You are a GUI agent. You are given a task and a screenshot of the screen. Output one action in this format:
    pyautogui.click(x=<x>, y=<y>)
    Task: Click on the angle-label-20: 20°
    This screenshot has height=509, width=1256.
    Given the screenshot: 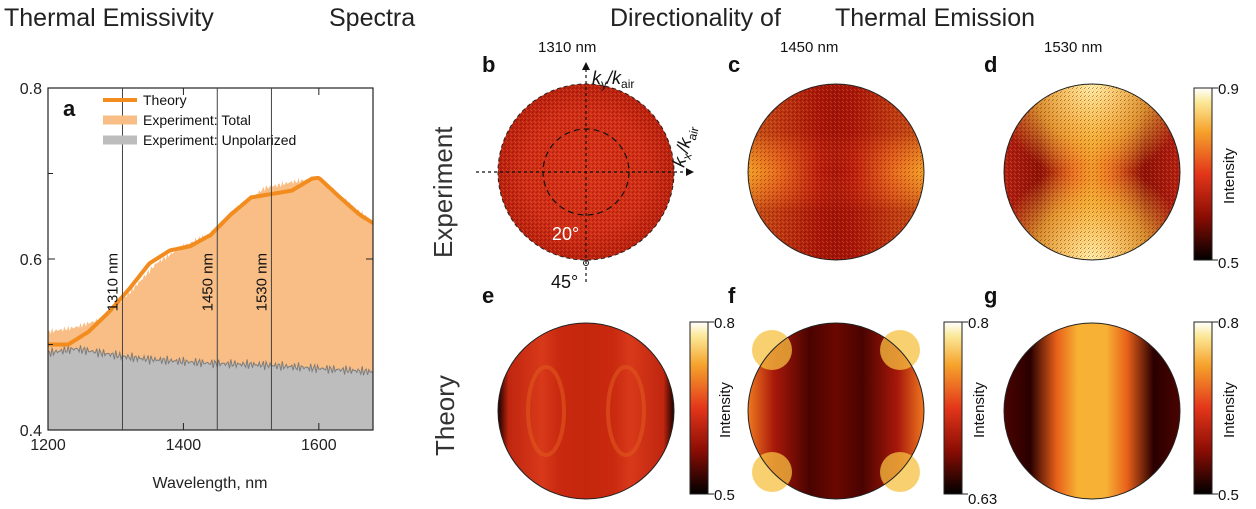 What is the action you would take?
    pyautogui.click(x=565, y=234)
    